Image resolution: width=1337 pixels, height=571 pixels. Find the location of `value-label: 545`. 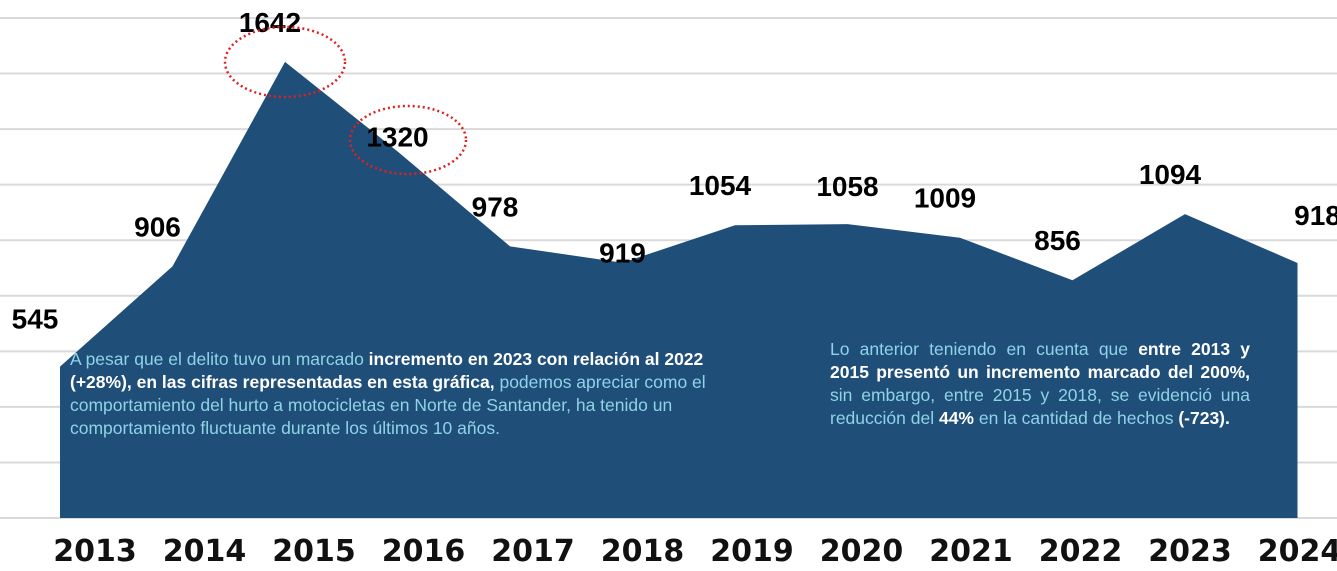

value-label: 545 is located at coordinates (35, 319).